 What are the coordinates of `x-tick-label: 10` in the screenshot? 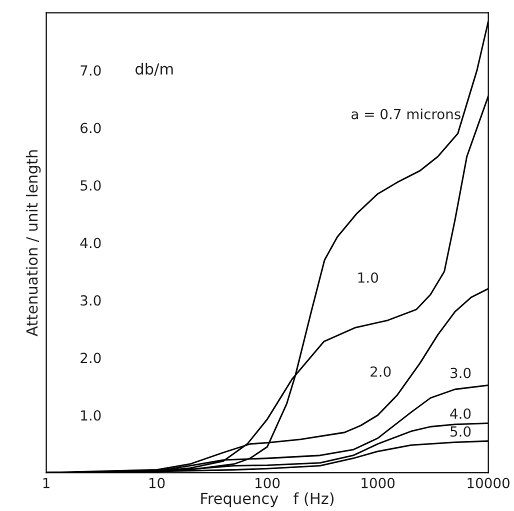 It's located at (157, 483).